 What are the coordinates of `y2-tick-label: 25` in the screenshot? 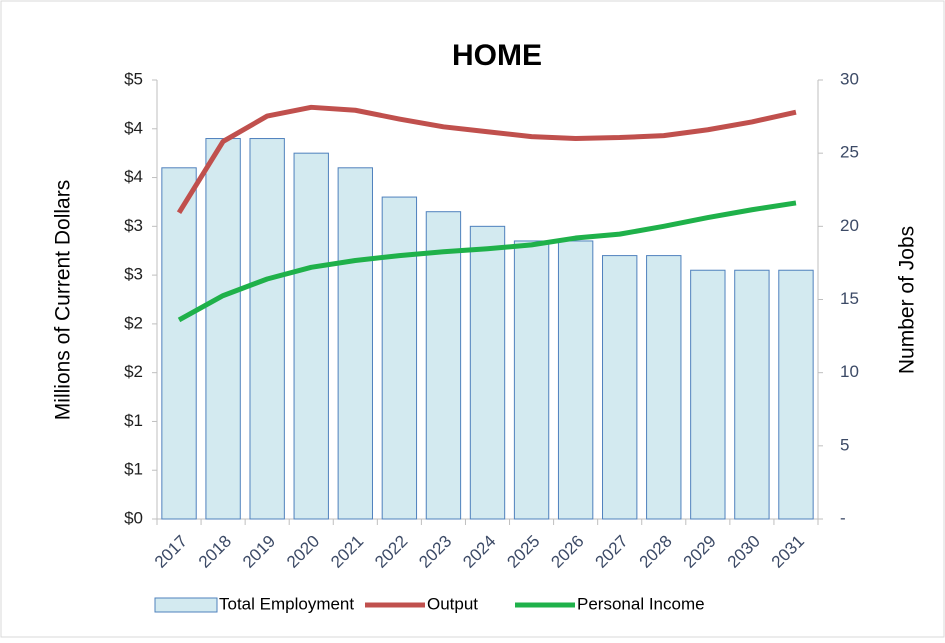 It's located at (849, 152).